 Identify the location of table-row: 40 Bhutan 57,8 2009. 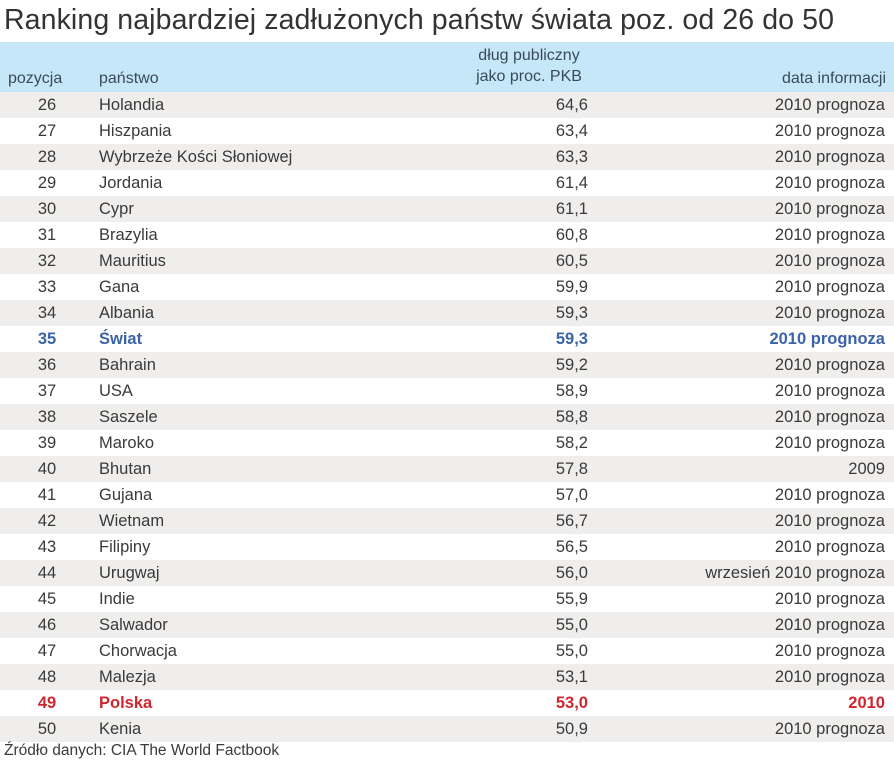
(447, 469).